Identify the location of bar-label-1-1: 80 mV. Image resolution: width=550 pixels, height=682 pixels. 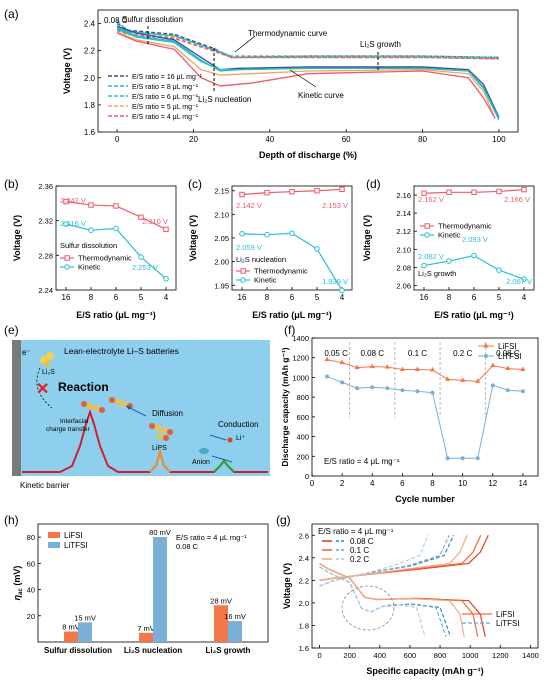
(160, 532).